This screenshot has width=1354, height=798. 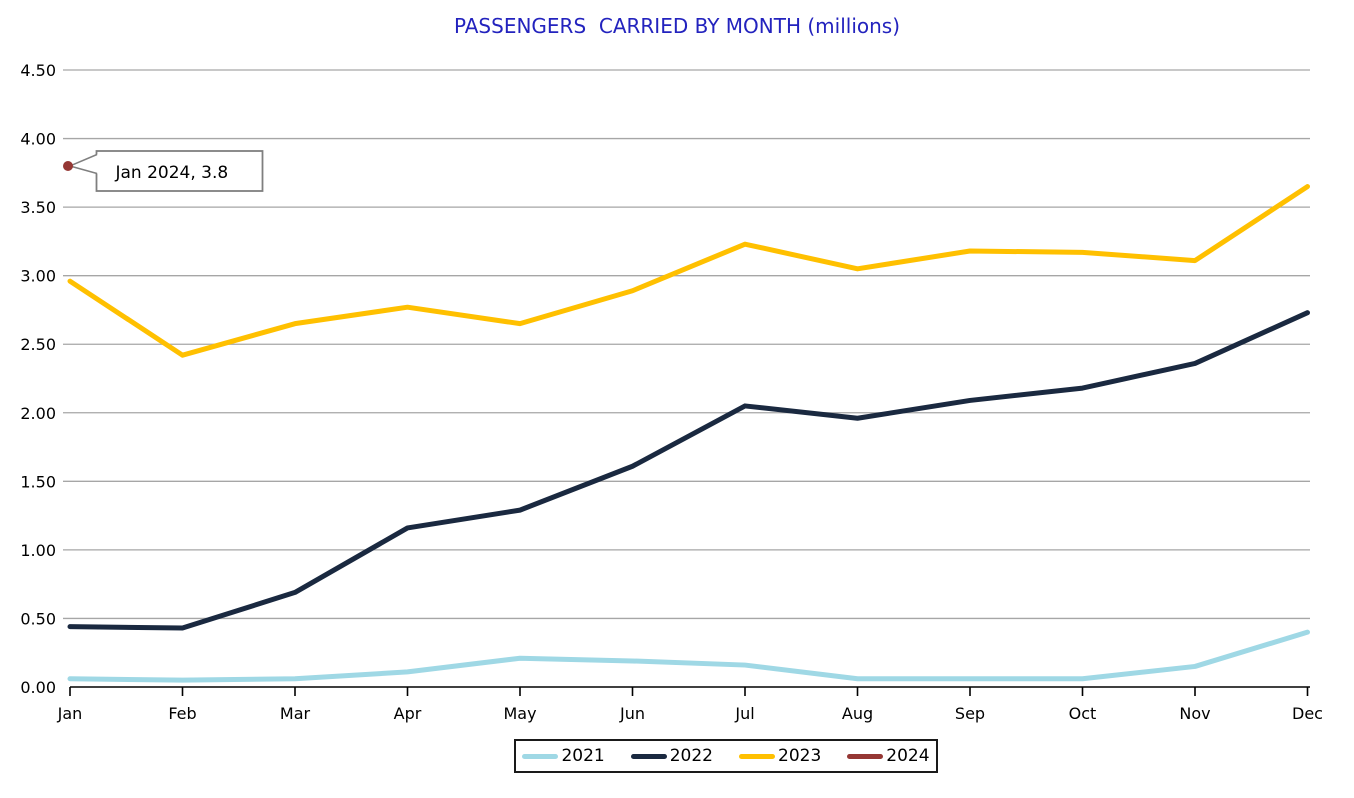 I want to click on y-axis-tick-label: 0.50, so click(x=38, y=618).